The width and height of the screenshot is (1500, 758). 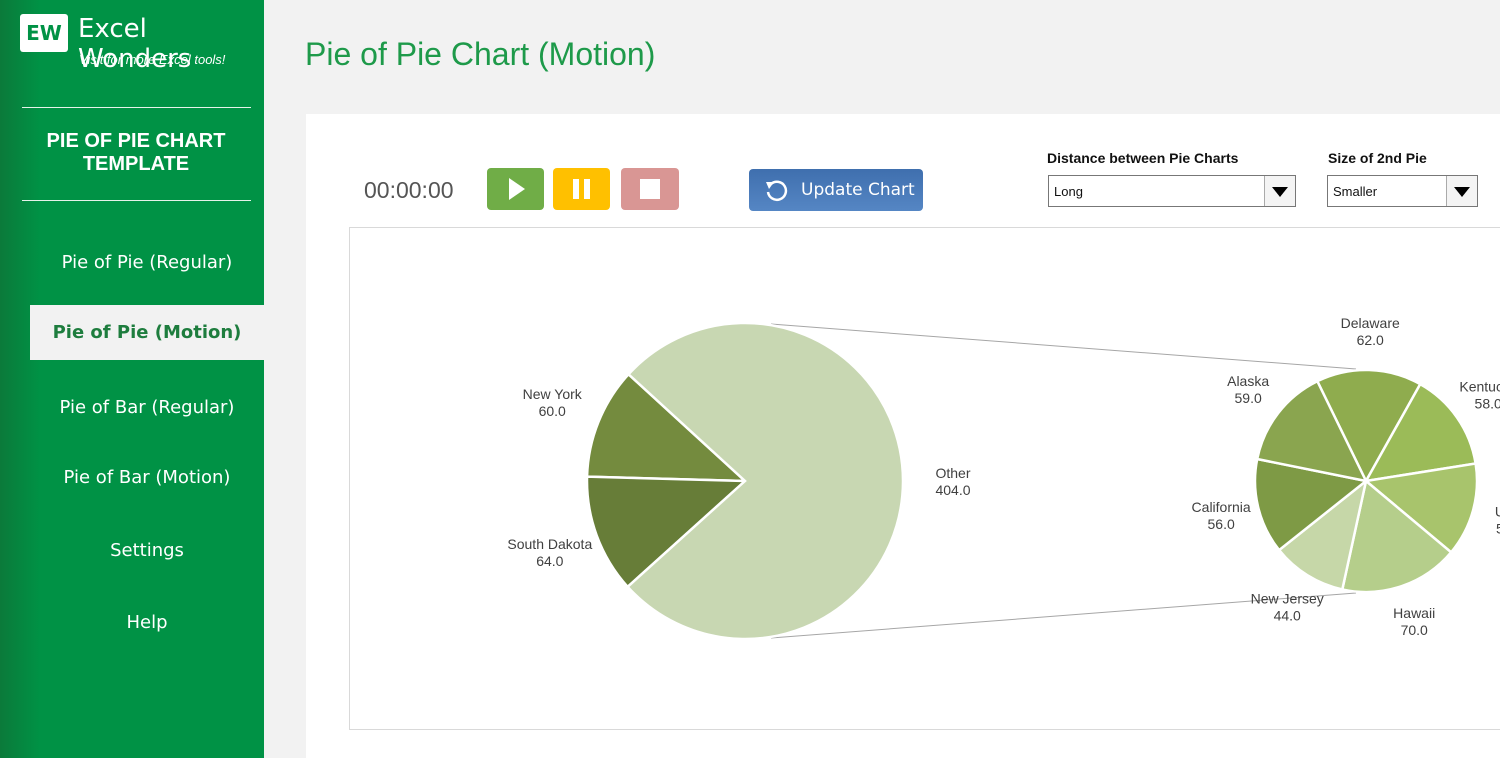 What do you see at coordinates (553, 394) in the screenshot?
I see `slice-label: New York` at bounding box center [553, 394].